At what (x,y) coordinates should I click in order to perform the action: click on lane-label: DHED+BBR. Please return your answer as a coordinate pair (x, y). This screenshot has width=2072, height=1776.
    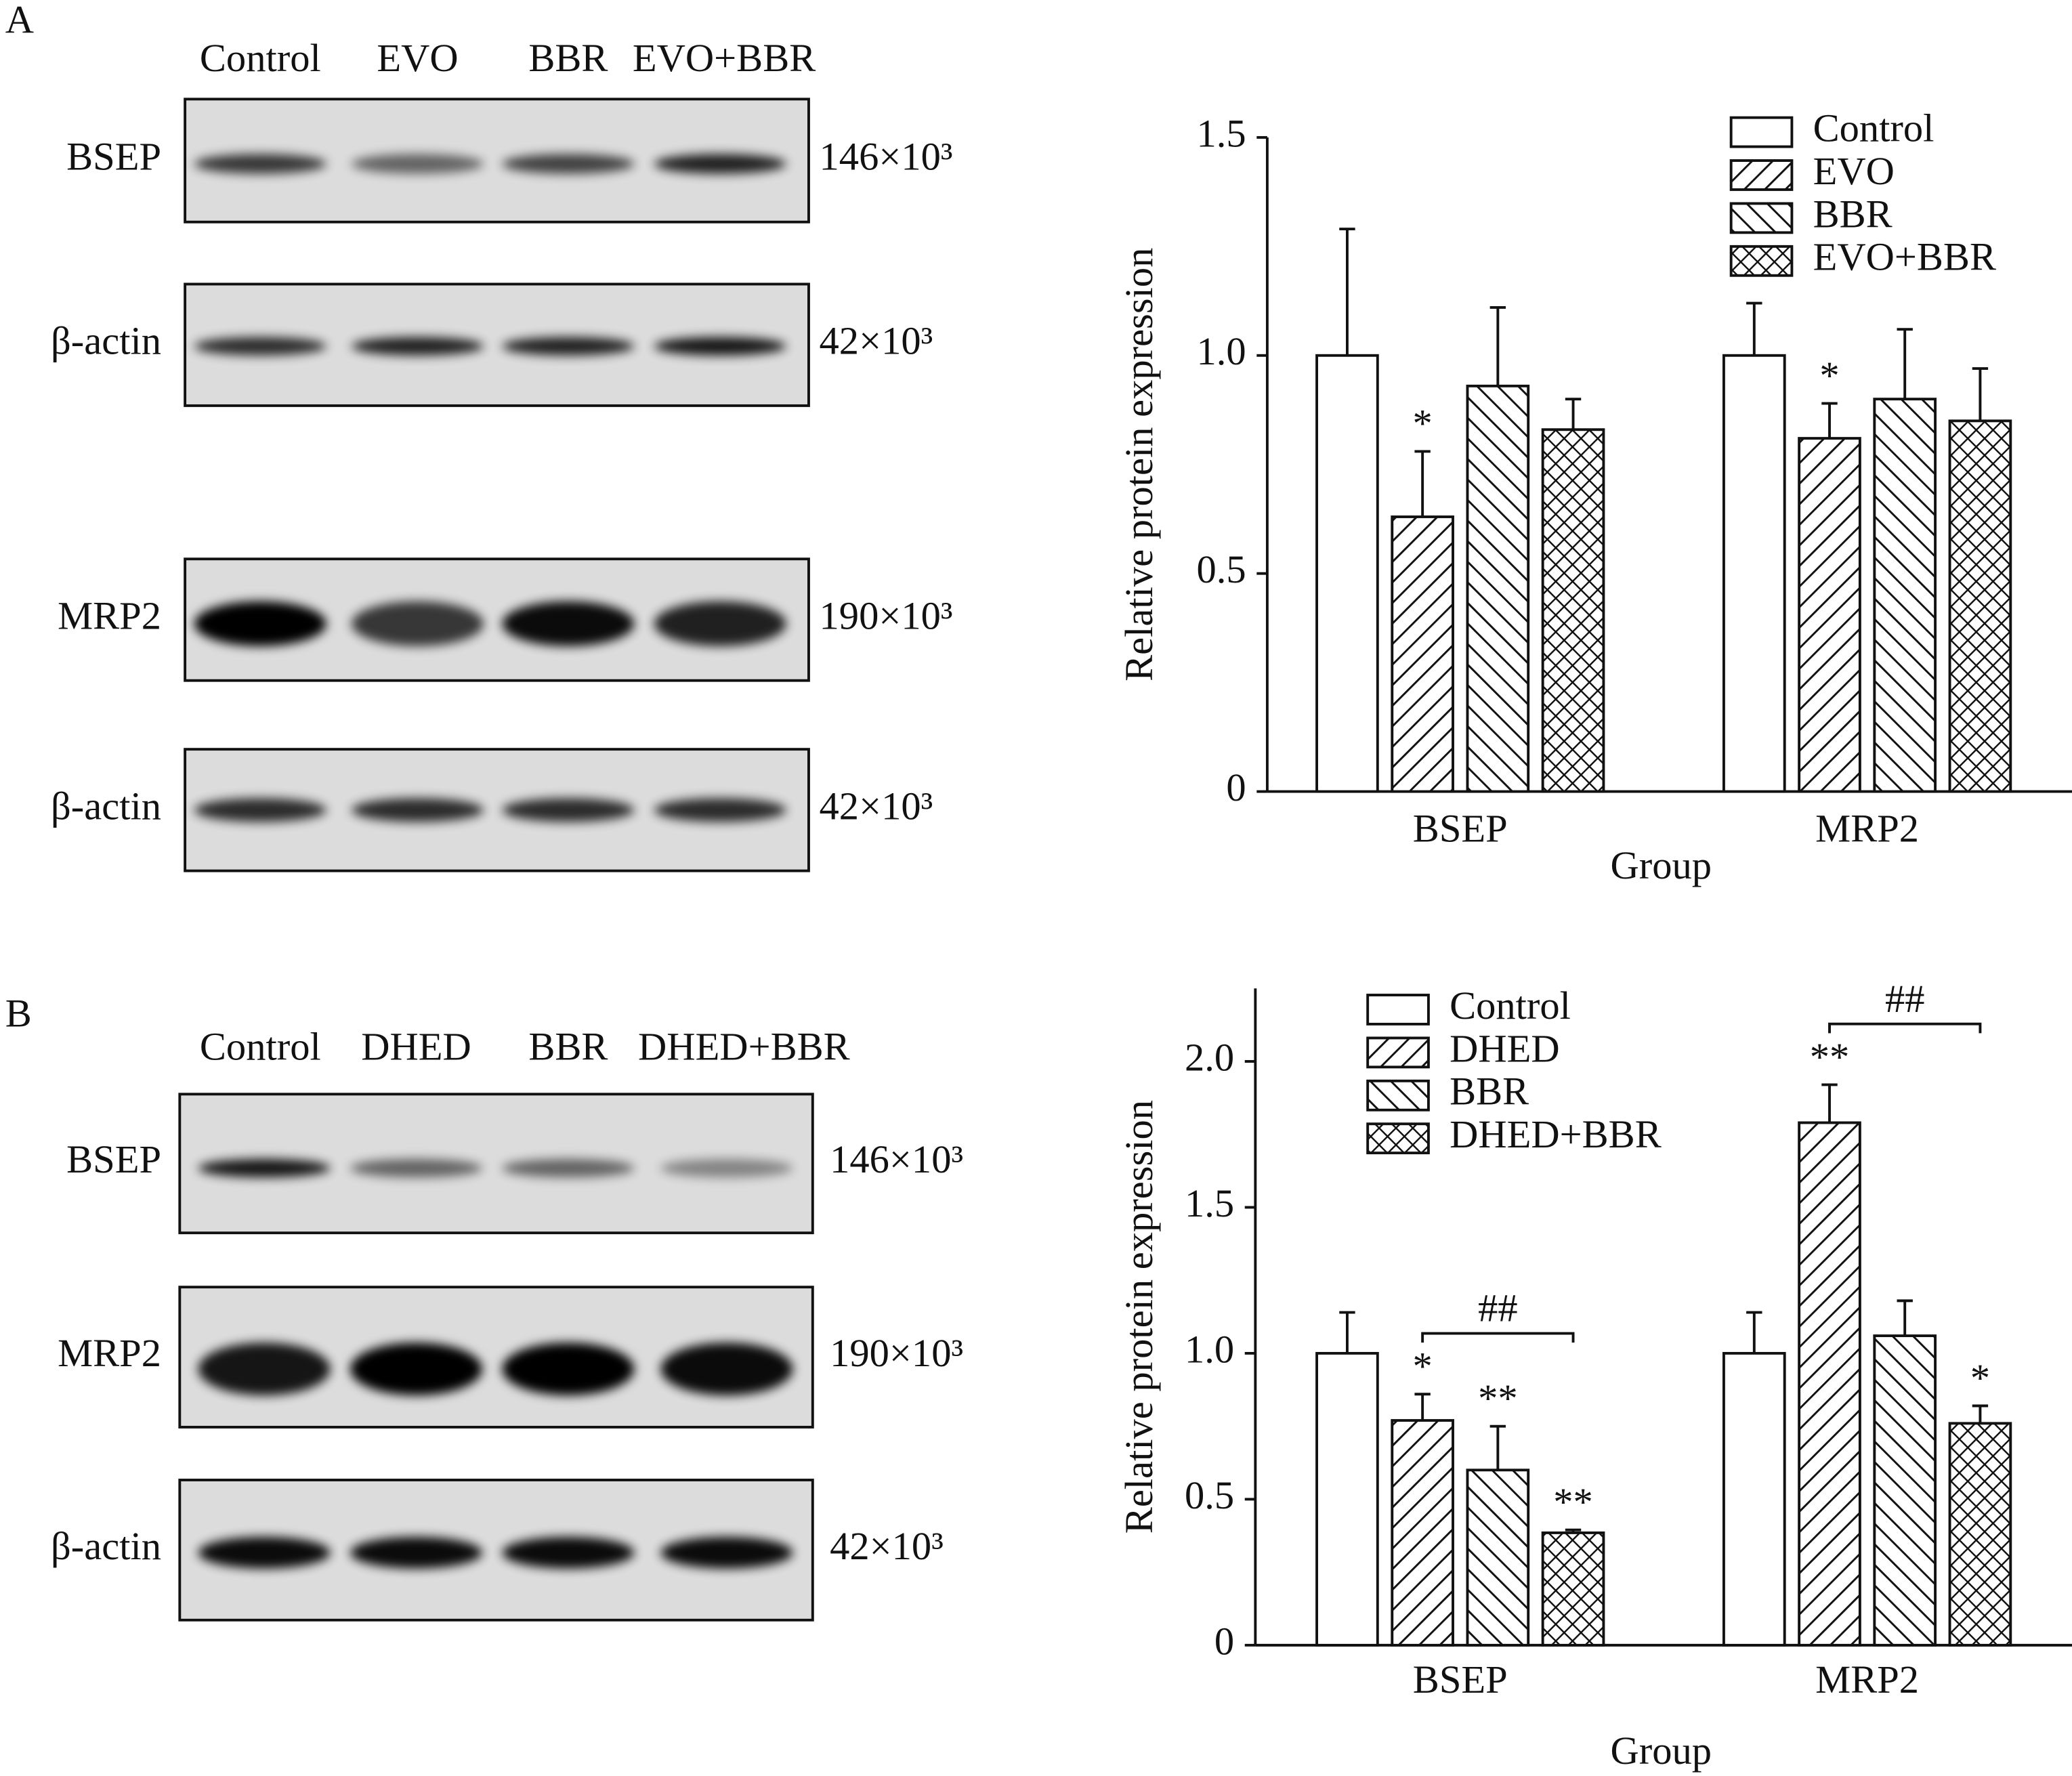
    Looking at the image, I should click on (744, 1046).